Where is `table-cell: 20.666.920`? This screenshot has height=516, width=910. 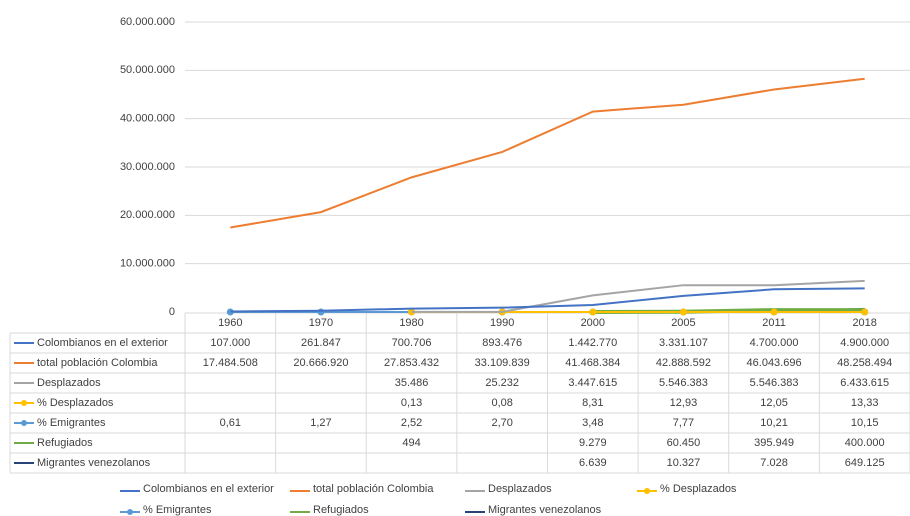 table-cell: 20.666.920 is located at coordinates (320, 363).